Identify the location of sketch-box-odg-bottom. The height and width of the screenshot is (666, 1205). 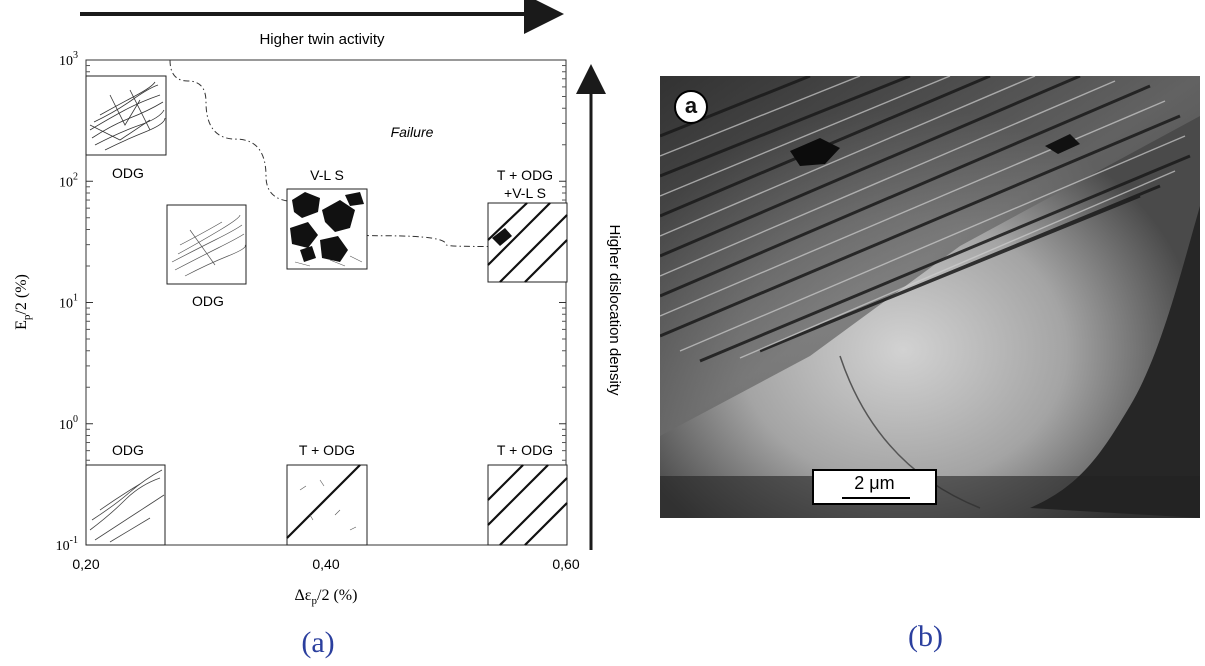
(125, 505).